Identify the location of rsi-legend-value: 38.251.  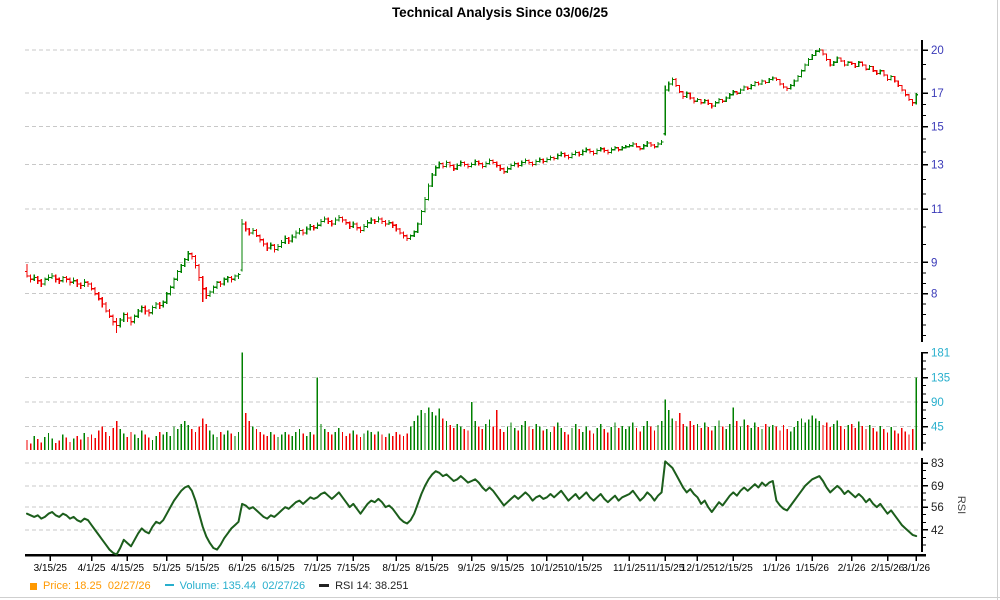
(391, 586).